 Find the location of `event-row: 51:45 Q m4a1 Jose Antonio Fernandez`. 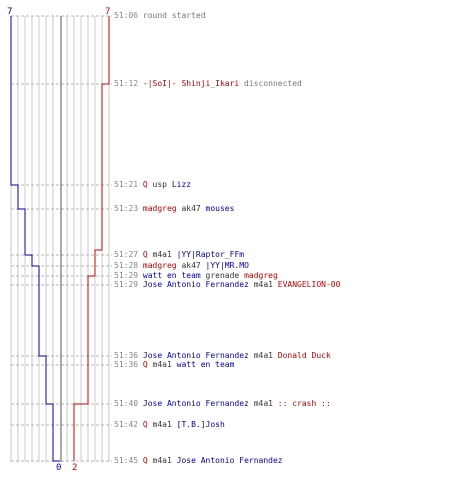

event-row: 51:45 Q m4a1 Jose Antonio Fernandez is located at coordinates (198, 461).